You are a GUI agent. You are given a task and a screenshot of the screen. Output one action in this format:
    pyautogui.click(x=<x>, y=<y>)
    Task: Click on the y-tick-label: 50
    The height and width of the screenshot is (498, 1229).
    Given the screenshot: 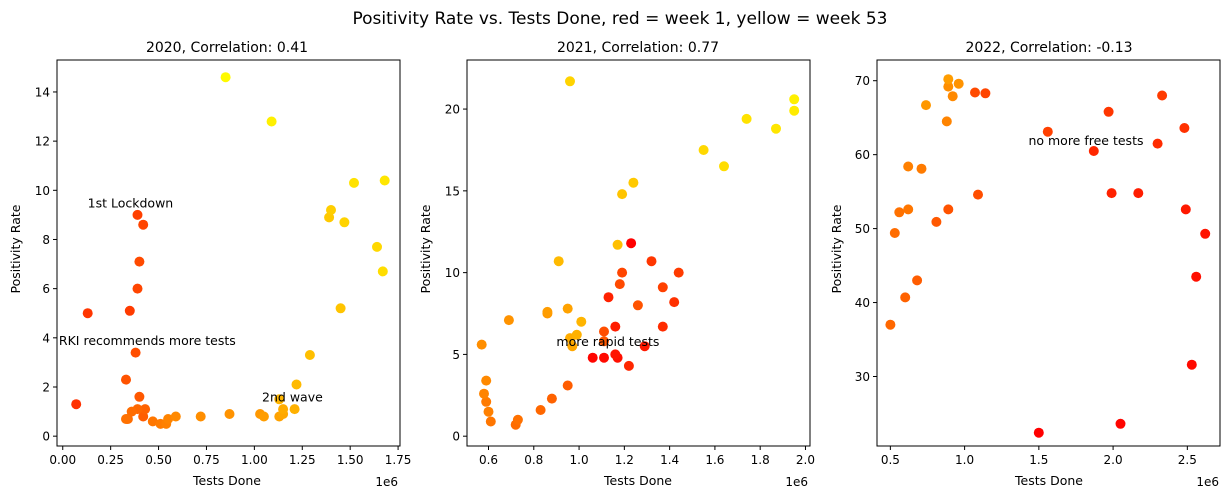 What is the action you would take?
    pyautogui.click(x=862, y=229)
    